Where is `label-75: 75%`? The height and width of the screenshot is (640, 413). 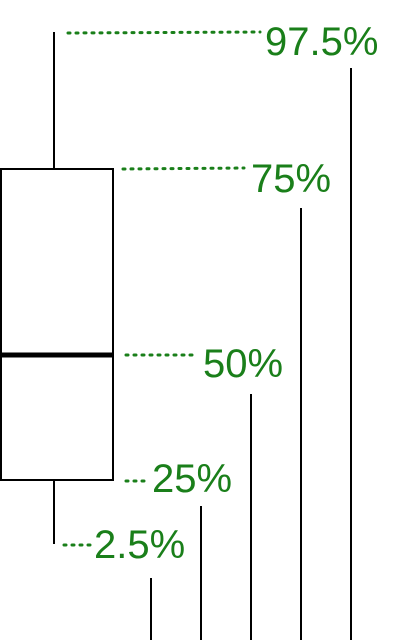 label-75: 75% is located at coordinates (291, 179).